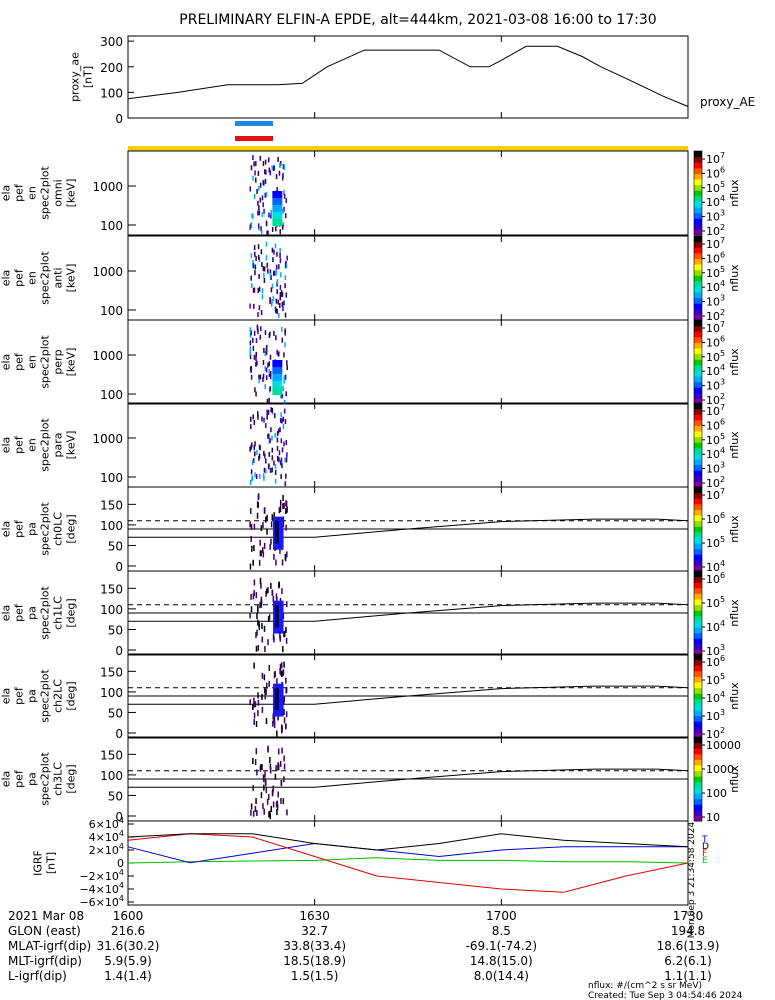  I want to click on colorbar-label: nflux, so click(734, 193).